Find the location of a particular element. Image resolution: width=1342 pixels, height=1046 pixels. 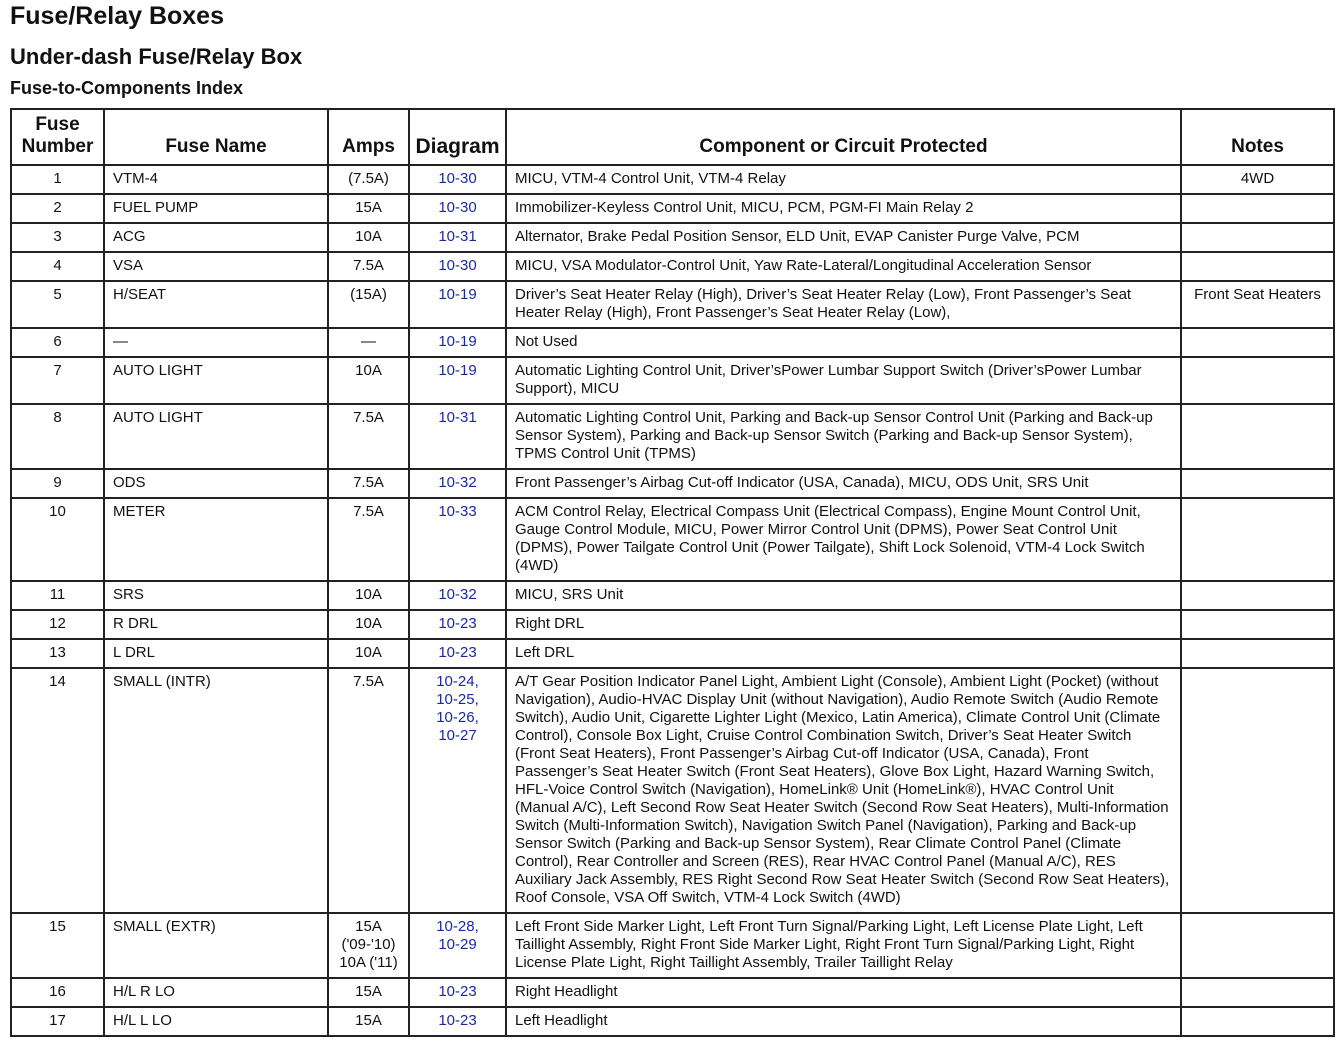

component-cell: Left Headlight is located at coordinates (843, 1021).